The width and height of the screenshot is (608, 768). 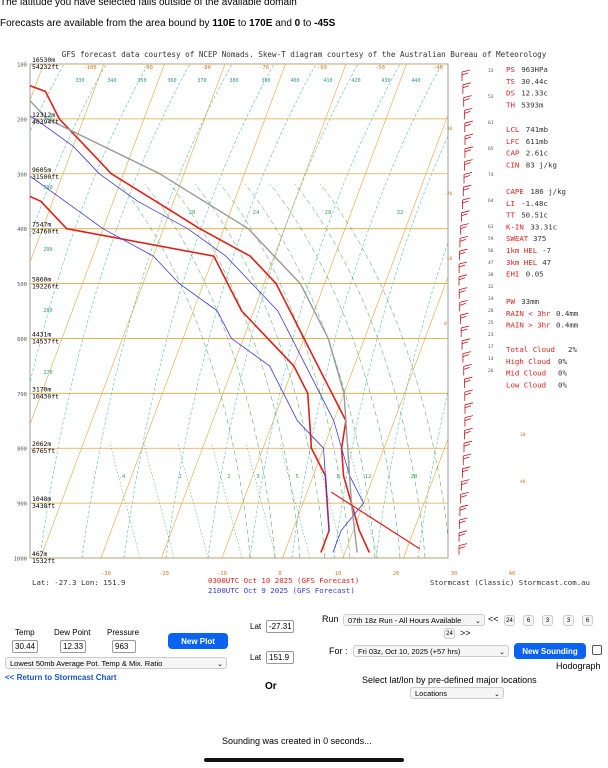 What do you see at coordinates (465, 633) in the screenshot?
I see `nav-next: >>` at bounding box center [465, 633].